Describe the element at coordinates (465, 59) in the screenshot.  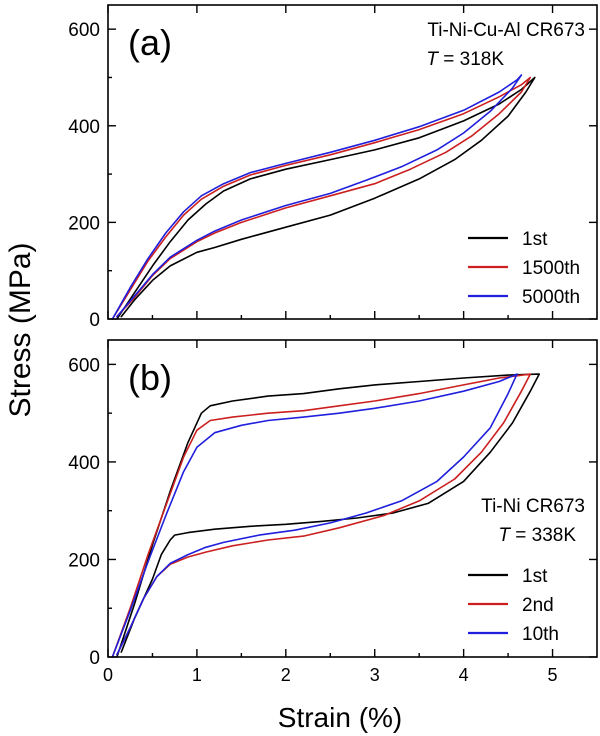
I see `panel-a-annotation-line-2: T = 318K` at that location.